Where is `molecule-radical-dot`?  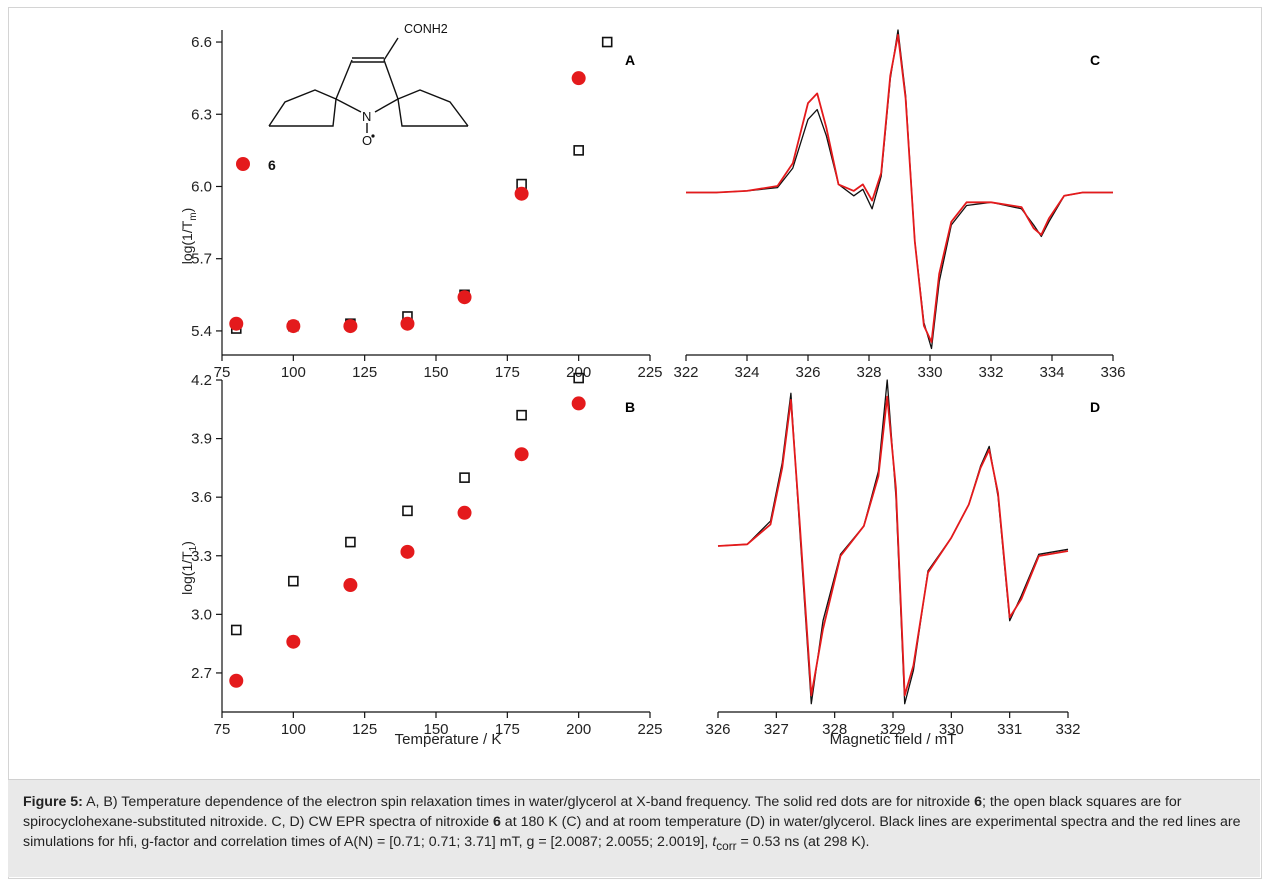 molecule-radical-dot is located at coordinates (373, 136).